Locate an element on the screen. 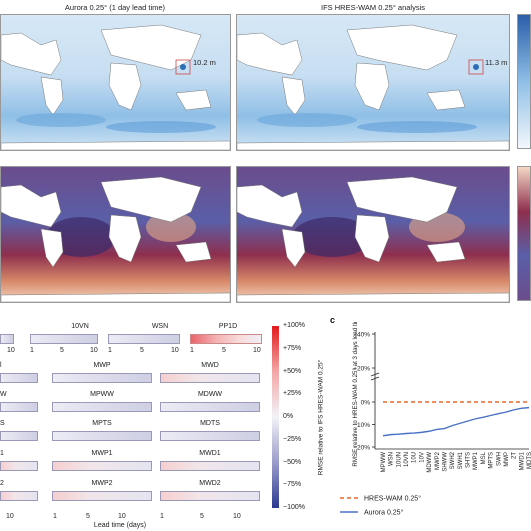 The width and height of the screenshot is (531, 531). colorbar-tick-label: −50% is located at coordinates (292, 462).